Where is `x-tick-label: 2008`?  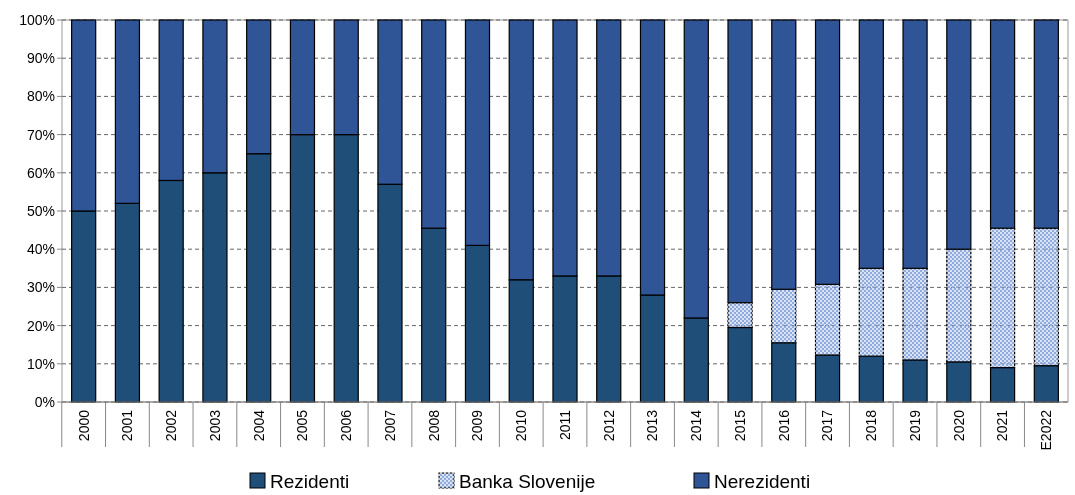
x-tick-label: 2008 is located at coordinates (433, 425).